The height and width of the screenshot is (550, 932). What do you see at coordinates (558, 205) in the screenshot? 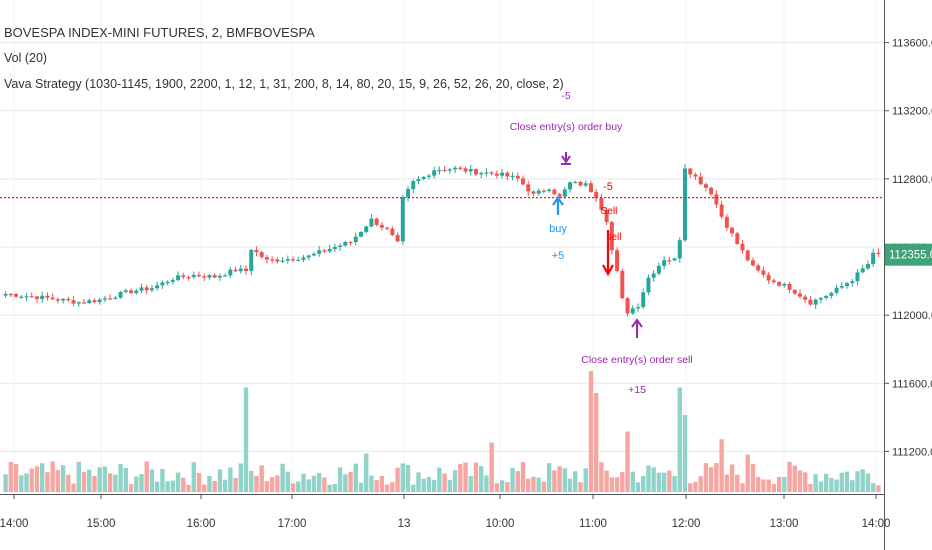
I see `buy-arrow` at bounding box center [558, 205].